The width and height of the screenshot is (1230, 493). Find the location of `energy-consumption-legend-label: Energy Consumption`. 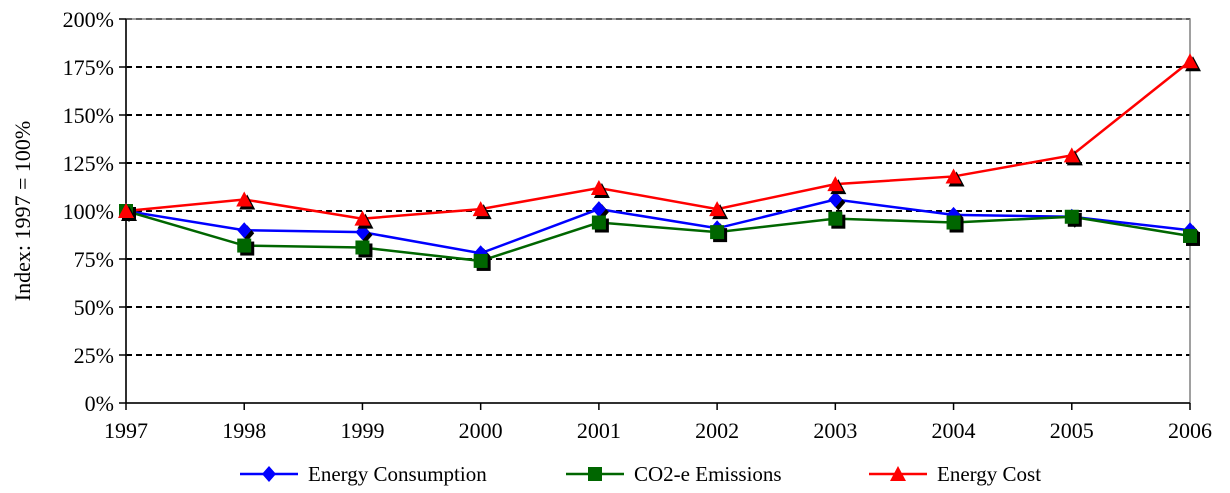

energy-consumption-legend-label: Energy Consumption is located at coordinates (397, 474).